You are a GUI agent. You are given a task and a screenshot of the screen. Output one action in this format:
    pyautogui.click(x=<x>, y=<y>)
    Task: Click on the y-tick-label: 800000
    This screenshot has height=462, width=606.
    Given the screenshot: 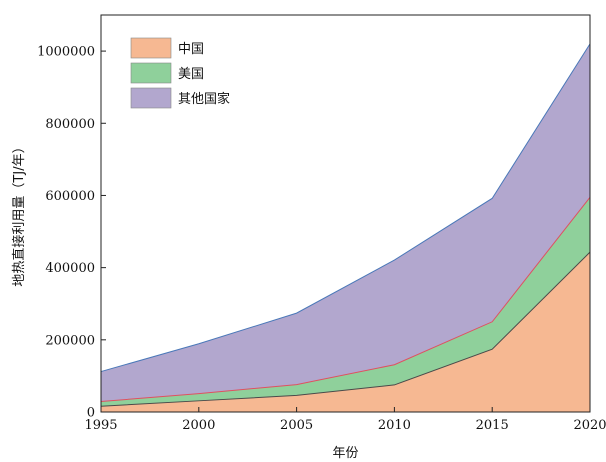 What is the action you would take?
    pyautogui.click(x=70, y=124)
    